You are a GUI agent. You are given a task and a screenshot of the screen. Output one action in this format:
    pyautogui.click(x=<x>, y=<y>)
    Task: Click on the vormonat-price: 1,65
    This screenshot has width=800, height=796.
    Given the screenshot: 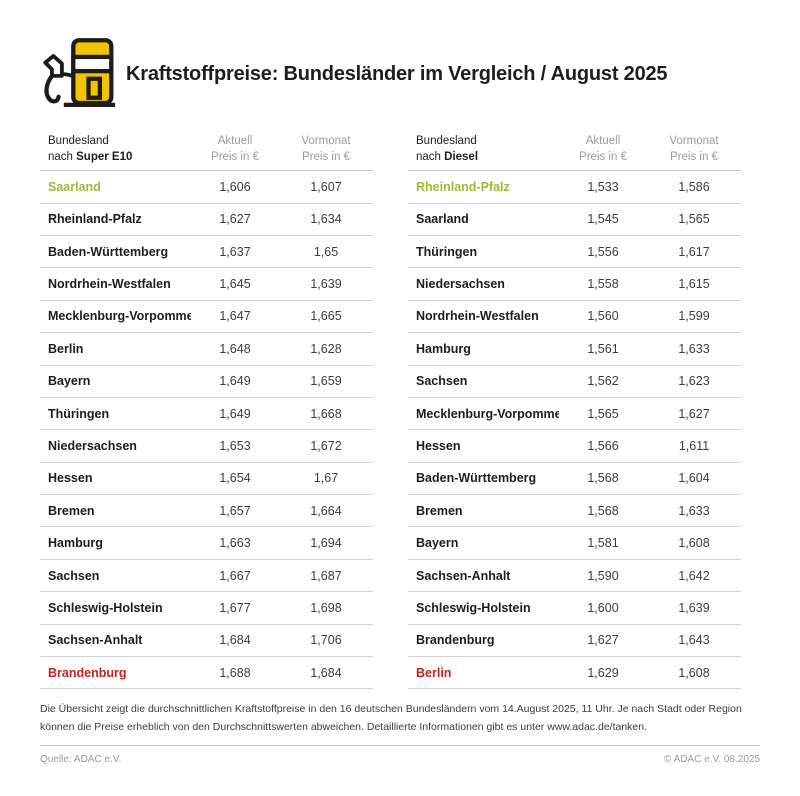 What is the action you would take?
    pyautogui.click(x=326, y=251)
    